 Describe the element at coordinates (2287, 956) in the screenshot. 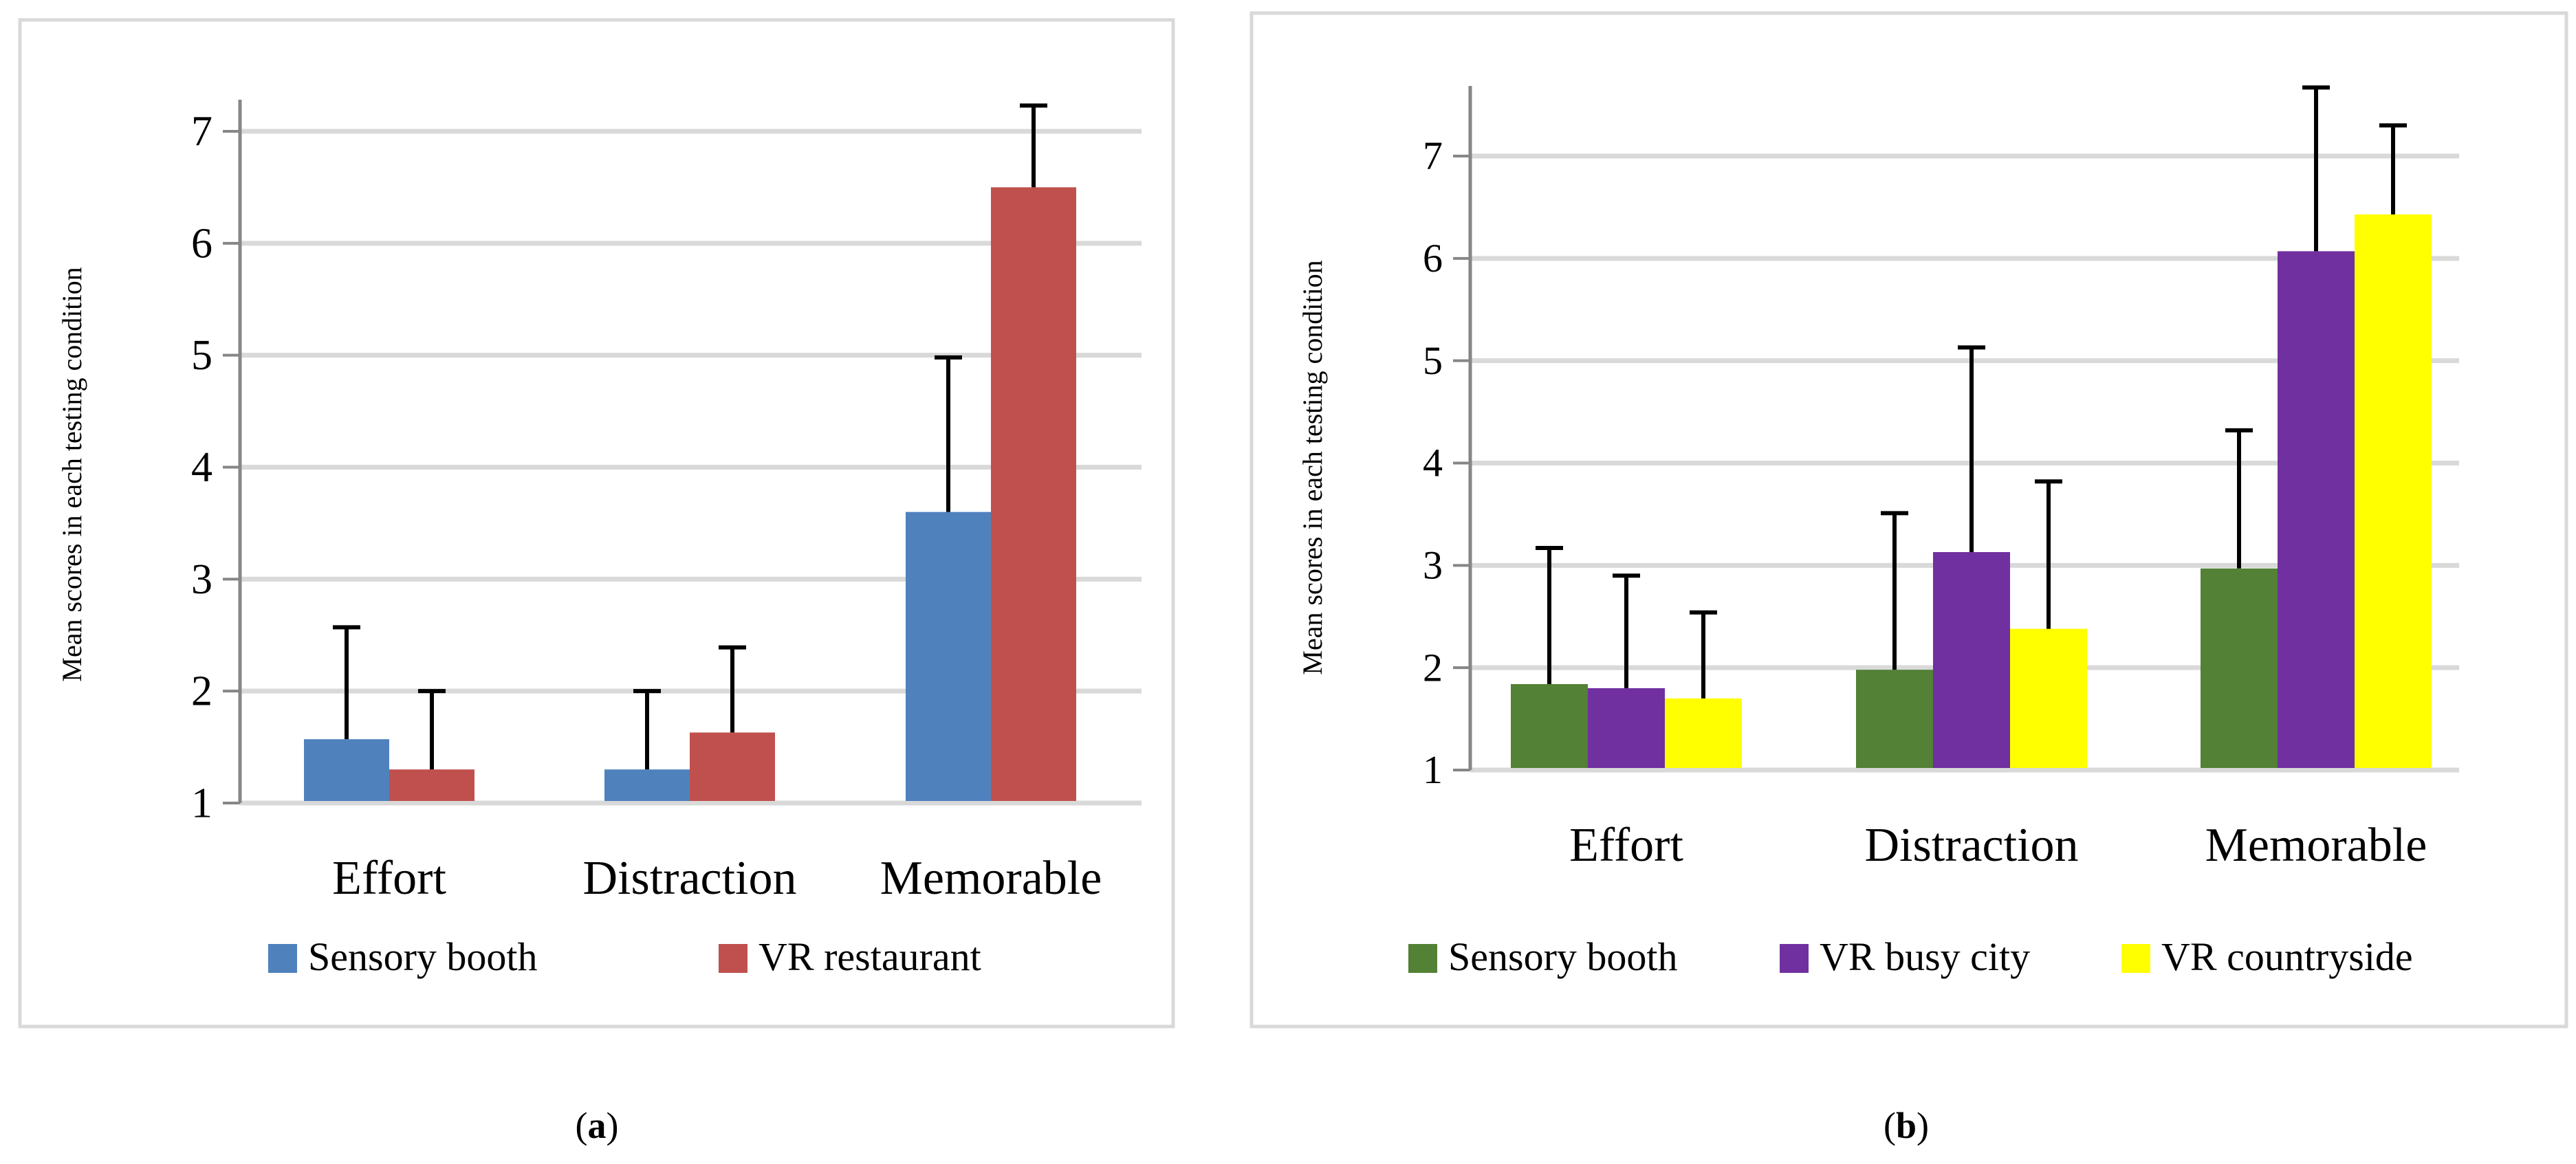

I see `legend-label: VR countryside` at that location.